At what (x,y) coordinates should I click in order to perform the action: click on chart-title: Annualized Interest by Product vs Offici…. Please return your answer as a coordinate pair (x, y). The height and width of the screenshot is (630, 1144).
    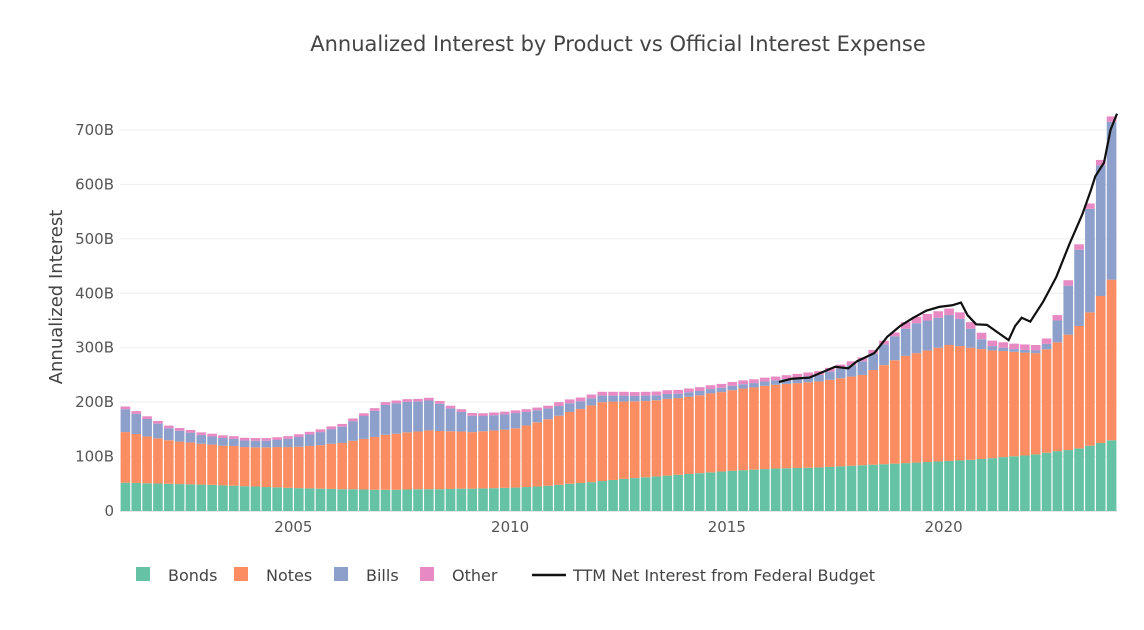
    Looking at the image, I should click on (618, 44).